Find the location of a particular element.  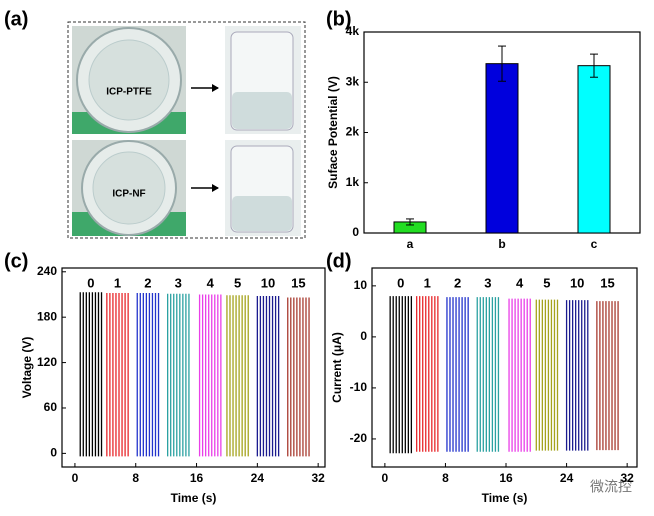

panel-label: (d) is located at coordinates (339, 261).